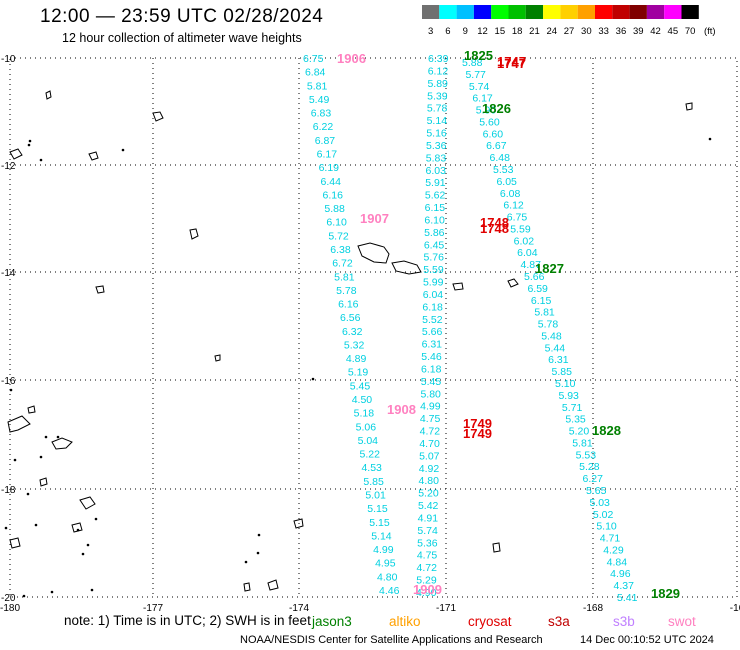  Describe the element at coordinates (370, 455) in the screenshot. I see `wave-height-value: 5.22` at that location.